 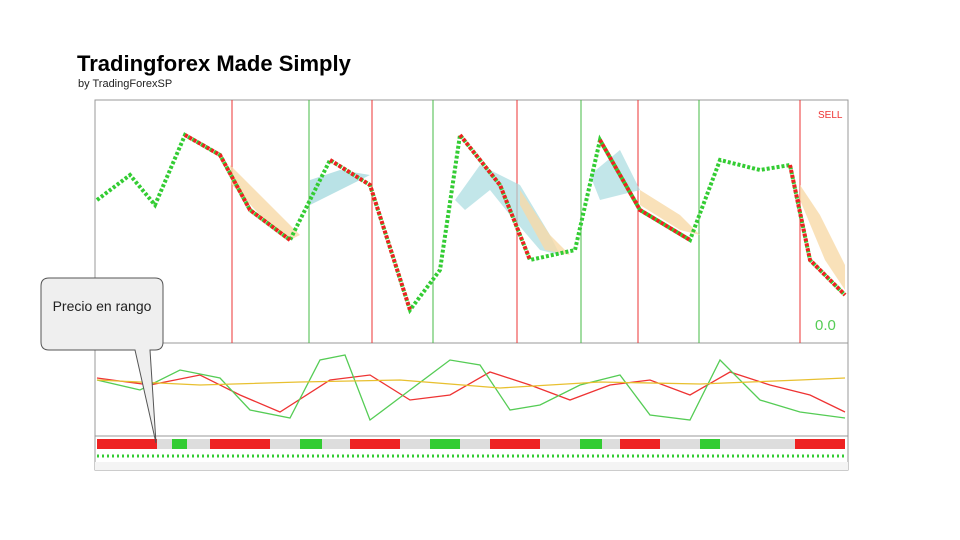 What do you see at coordinates (471, 466) in the screenshot?
I see `time-axis` at bounding box center [471, 466].